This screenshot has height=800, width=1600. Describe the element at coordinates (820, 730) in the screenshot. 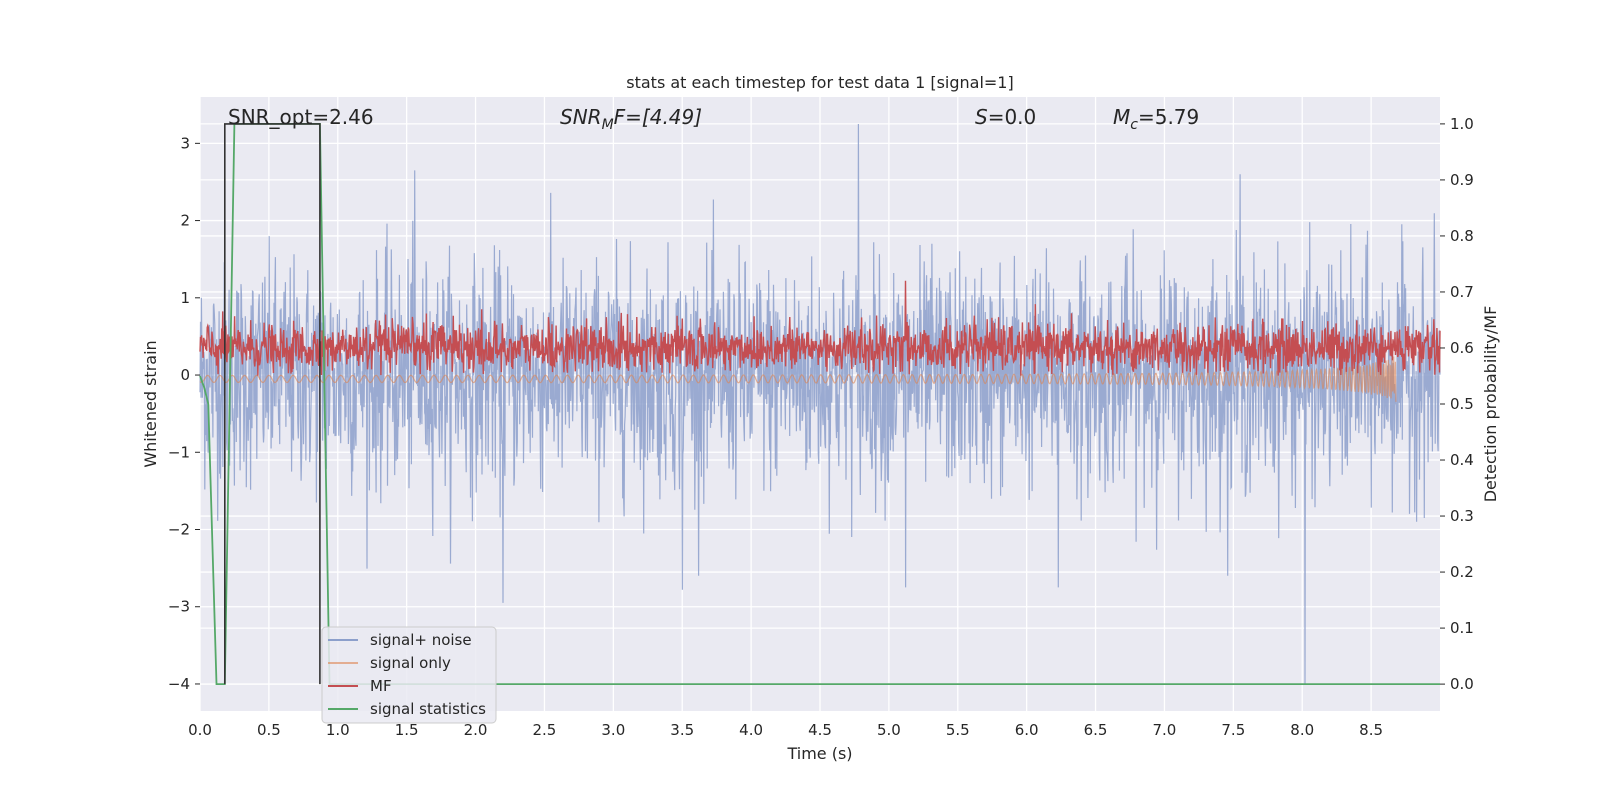

I see `x-tick-label: 4.5` at that location.